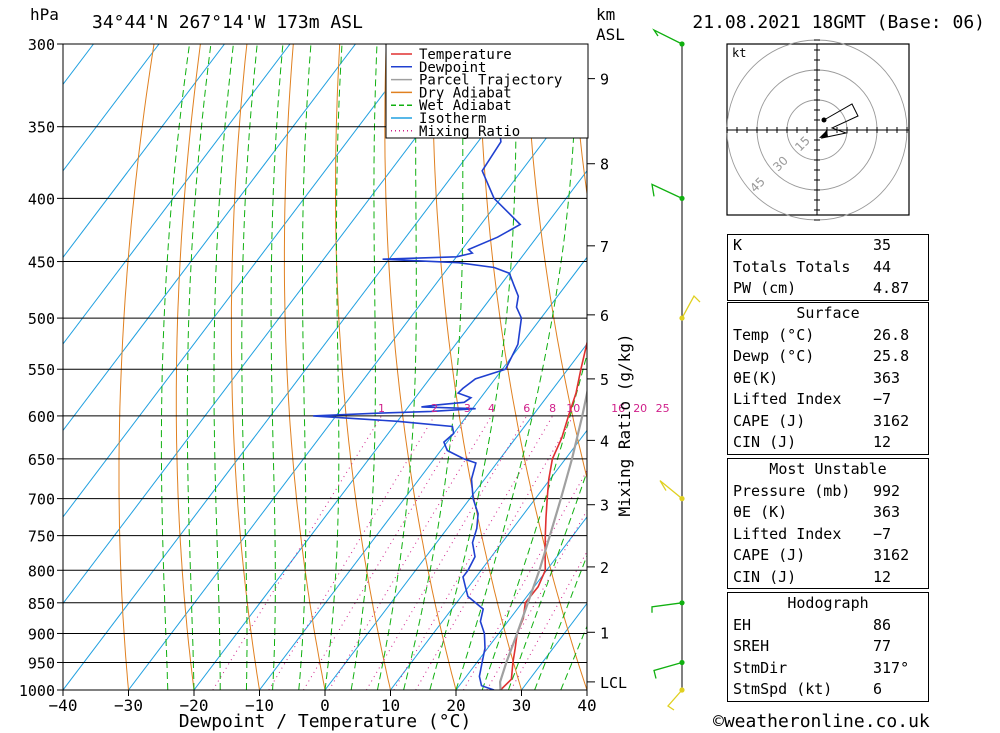  What do you see at coordinates (839, 121) in the screenshot?
I see `hodograph-trace` at bounding box center [839, 121].